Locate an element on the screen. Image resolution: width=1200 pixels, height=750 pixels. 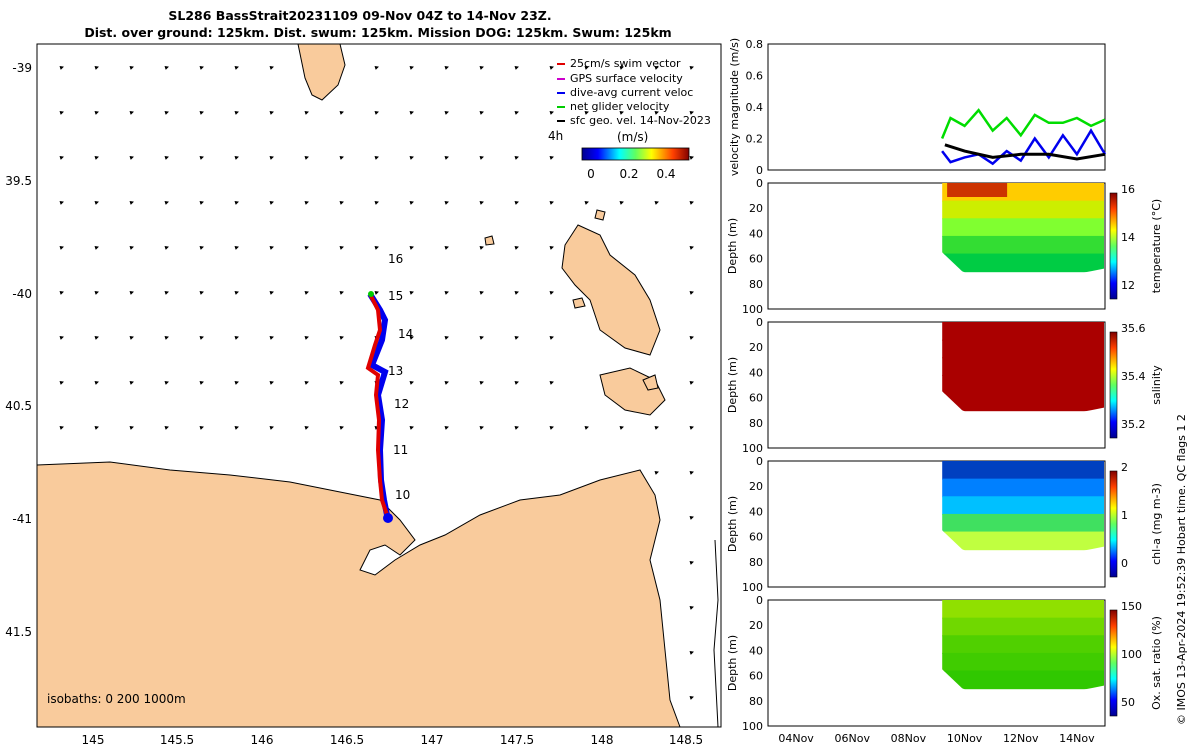
map-ytick: 41.5 is located at coordinates (18, 632).